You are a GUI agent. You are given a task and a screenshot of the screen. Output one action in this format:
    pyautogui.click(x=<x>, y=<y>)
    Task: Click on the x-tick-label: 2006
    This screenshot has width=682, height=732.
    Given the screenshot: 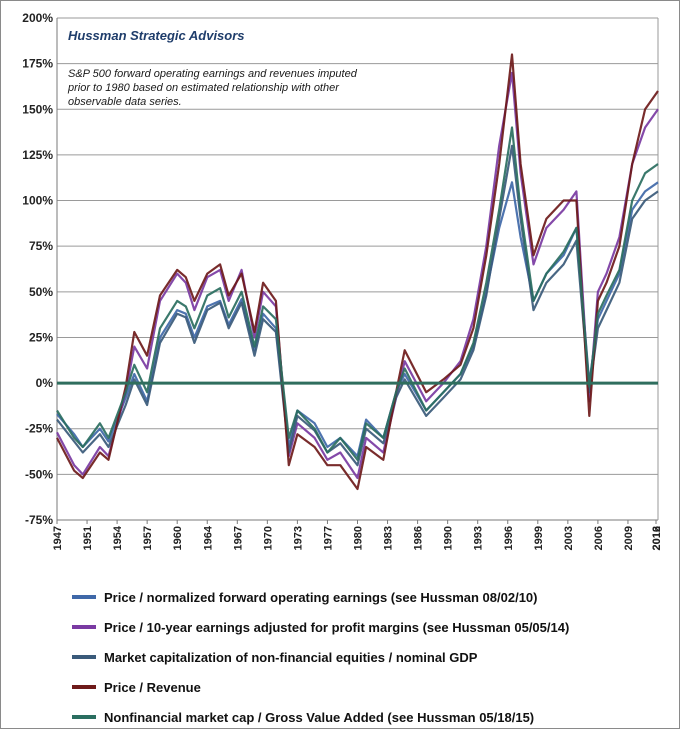 What is the action you would take?
    pyautogui.click(x=599, y=538)
    